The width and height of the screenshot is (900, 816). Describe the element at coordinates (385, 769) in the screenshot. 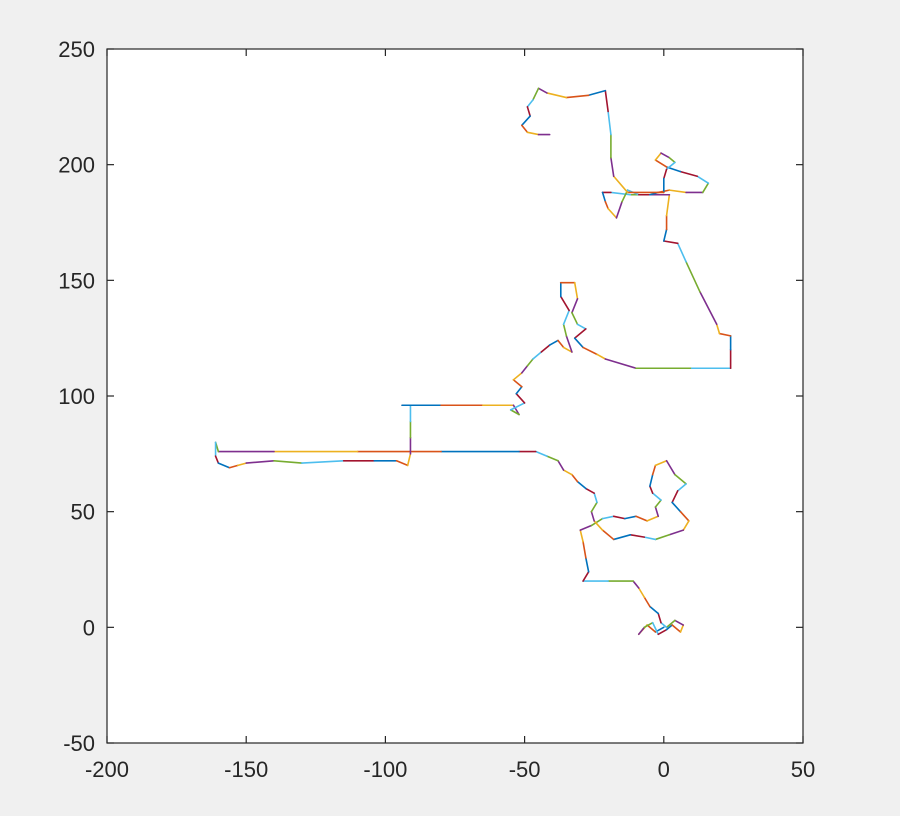

I see `x-tick-label: -100` at that location.